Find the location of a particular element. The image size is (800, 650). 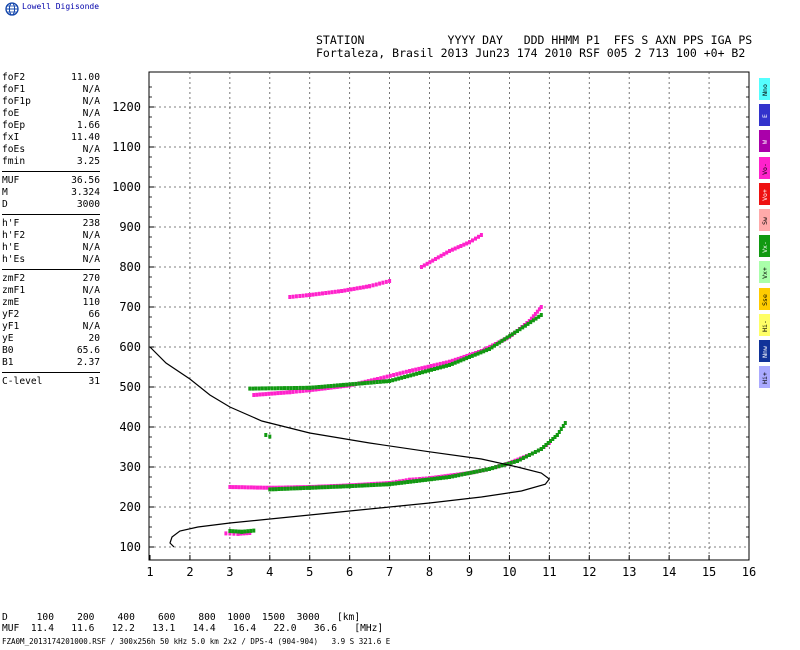

param-row: foEs N/A is located at coordinates (51, 150).